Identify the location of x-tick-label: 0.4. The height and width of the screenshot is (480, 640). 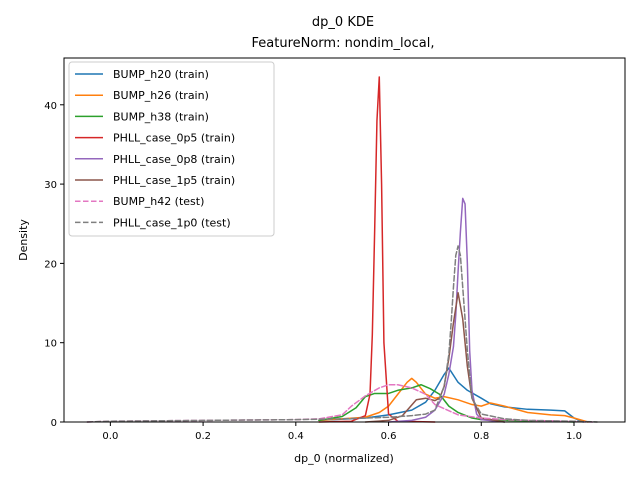
(296, 436).